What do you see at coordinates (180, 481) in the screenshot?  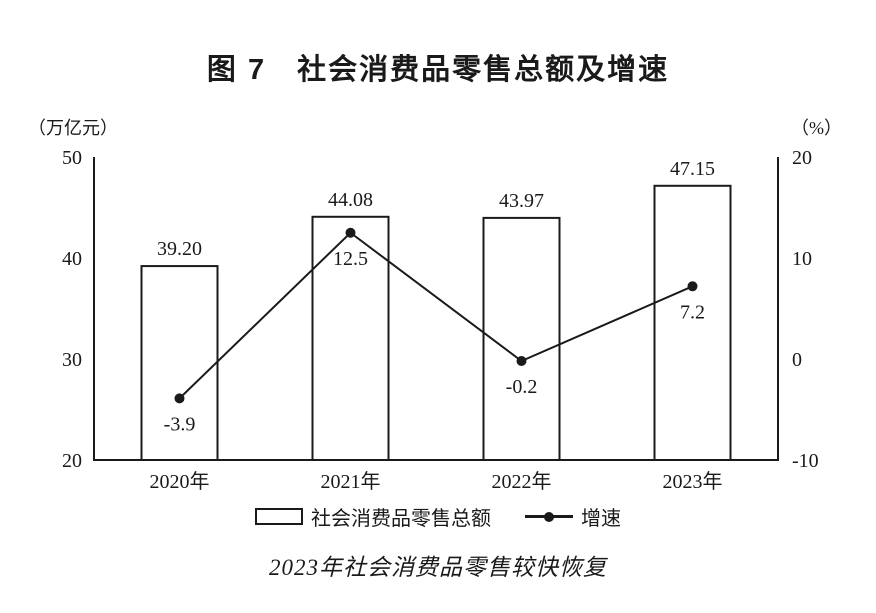 I see `x-axis-category-label: 2020年` at bounding box center [180, 481].